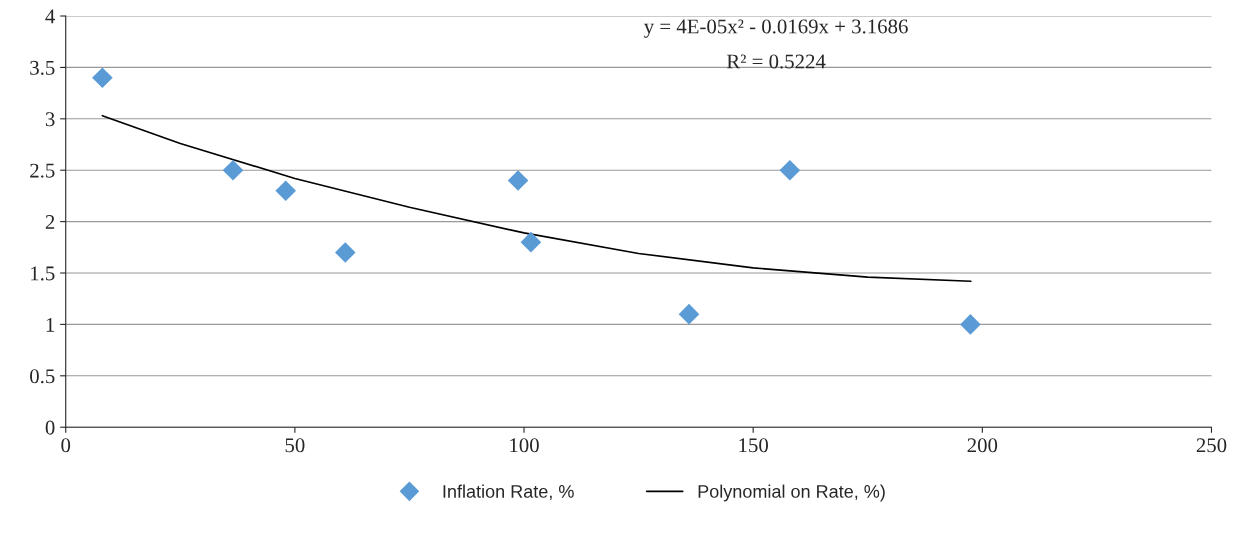 This screenshot has width=1240, height=534. Describe the element at coordinates (524, 445) in the screenshot. I see `x-tick-label: 100` at that location.